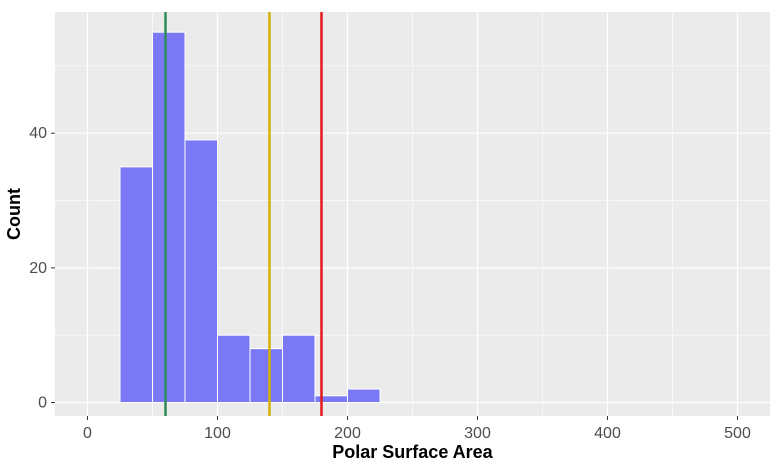 The width and height of the screenshot is (779, 474). What do you see at coordinates (87, 433) in the screenshot?
I see `x-tick-label: 0` at bounding box center [87, 433].